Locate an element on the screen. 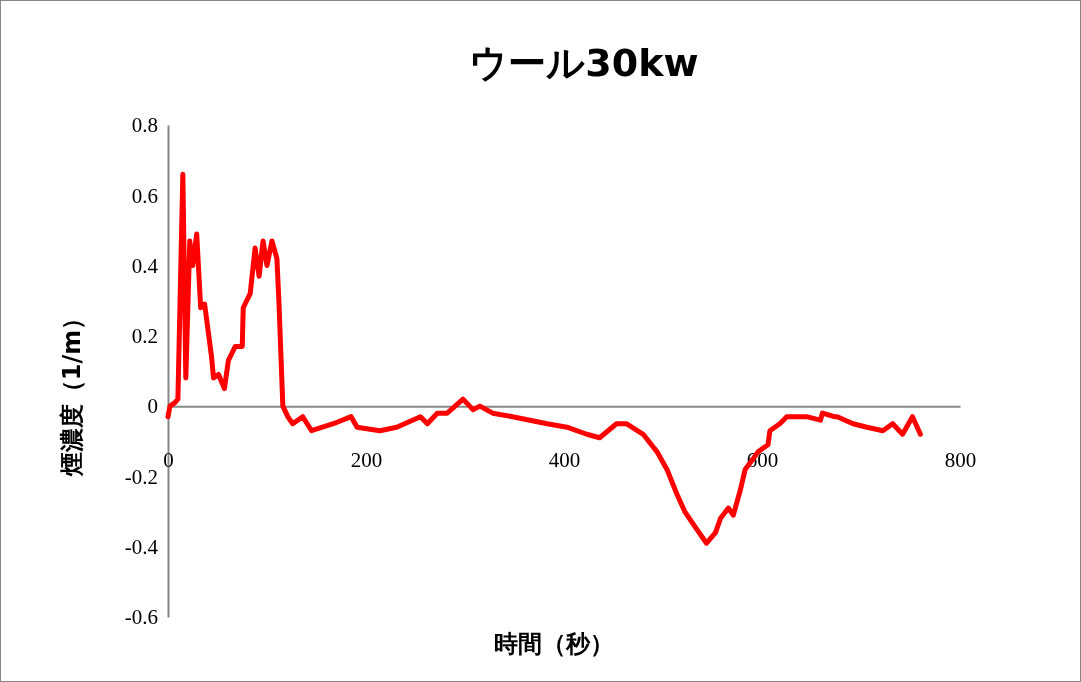  y-tick-label: -0.4 is located at coordinates (141, 546).